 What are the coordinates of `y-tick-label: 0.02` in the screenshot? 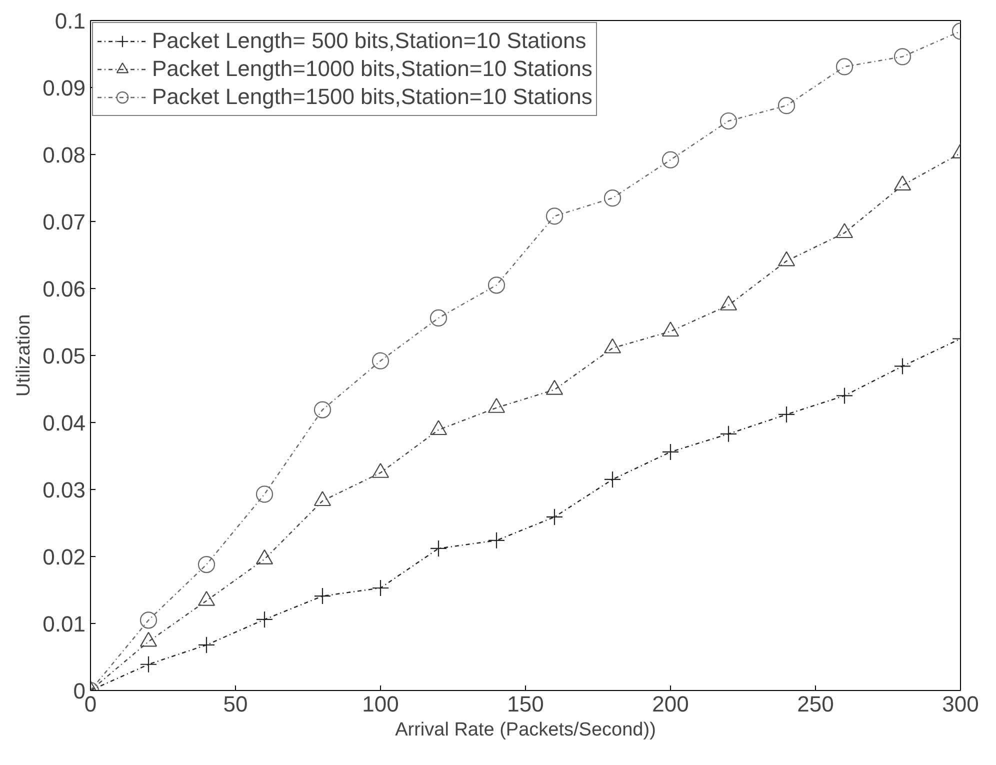 It's located at (64, 557).